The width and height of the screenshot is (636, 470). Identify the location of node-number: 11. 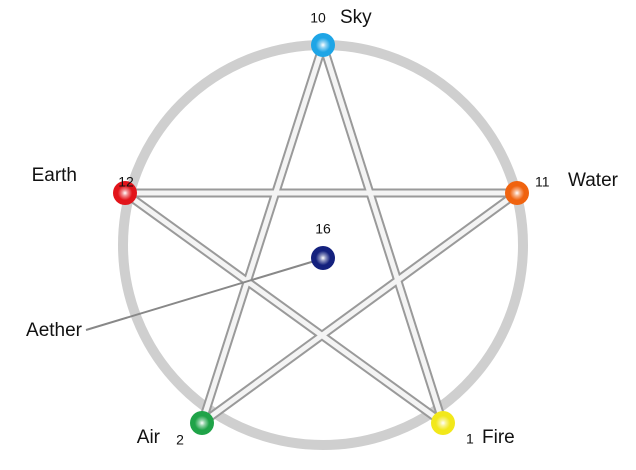
(542, 182).